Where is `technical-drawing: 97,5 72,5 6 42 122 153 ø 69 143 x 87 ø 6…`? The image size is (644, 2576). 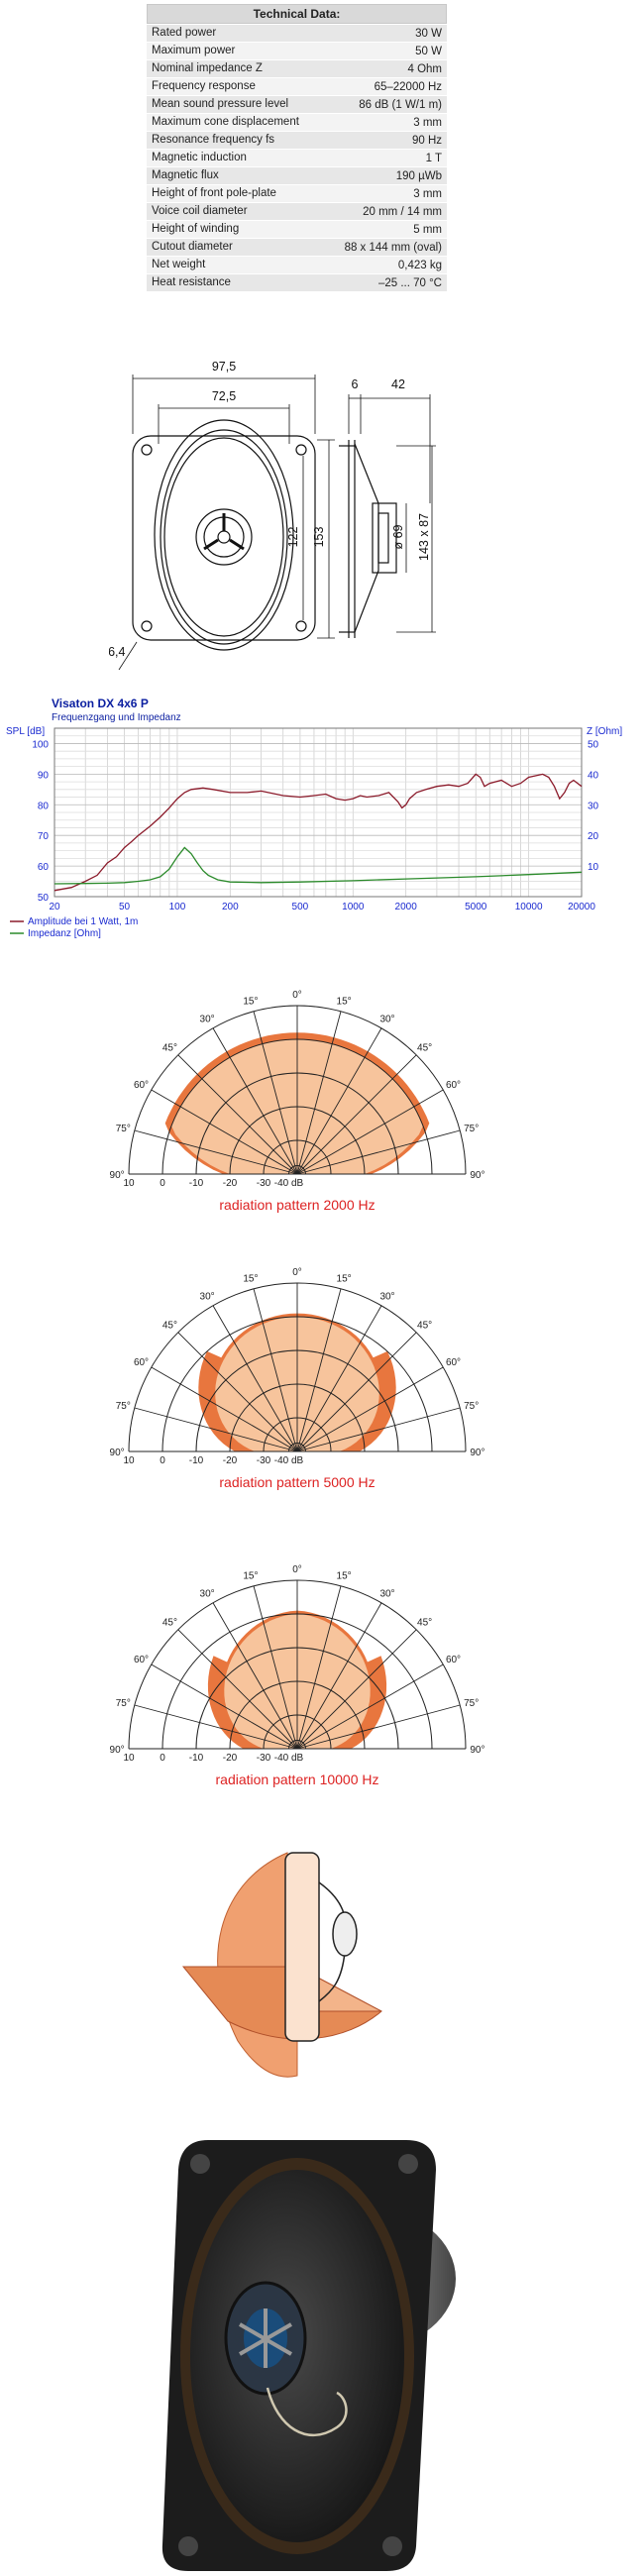
technical-drawing: 97,5 72,5 6 42 122 153 ø 69 143 x 87 ø 6… is located at coordinates (272, 515).